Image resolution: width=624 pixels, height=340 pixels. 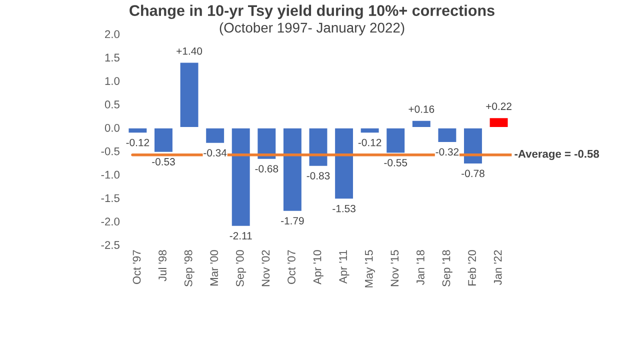 What do you see at coordinates (420, 267) in the screenshot?
I see `x-tick-label: Jan '18` at bounding box center [420, 267].